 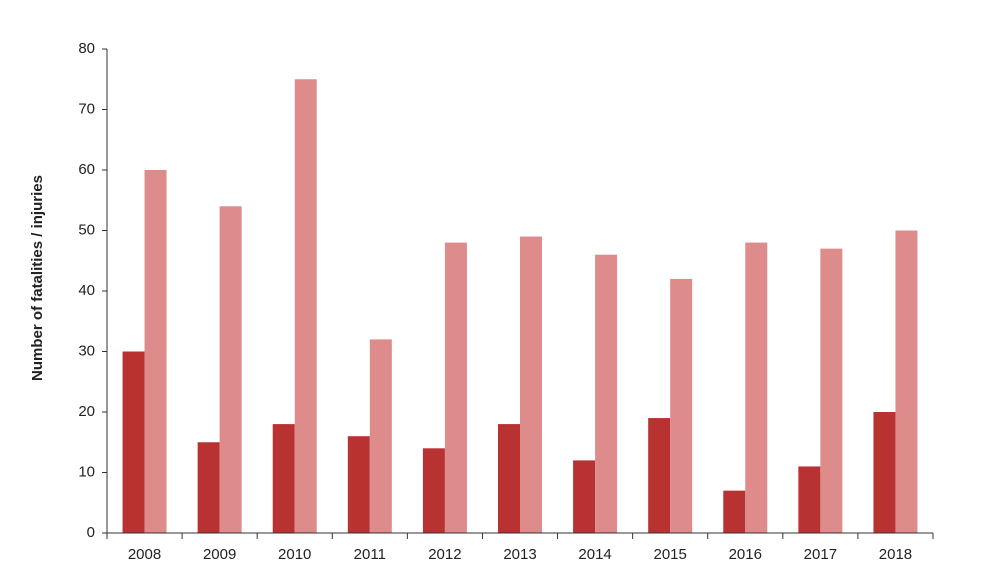 I want to click on x-tick-label: 2017, so click(x=820, y=554).